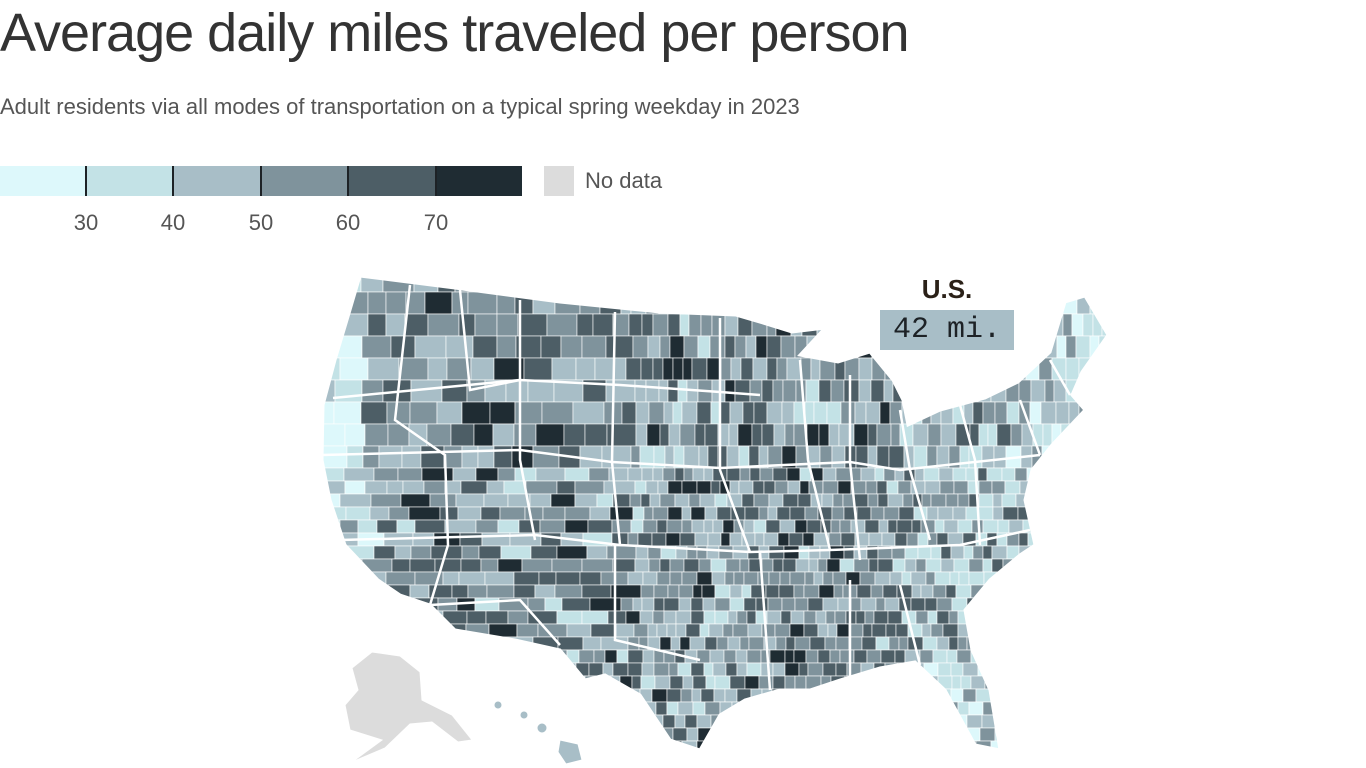  What do you see at coordinates (348, 222) in the screenshot?
I see `legend-label-60: 60` at bounding box center [348, 222].